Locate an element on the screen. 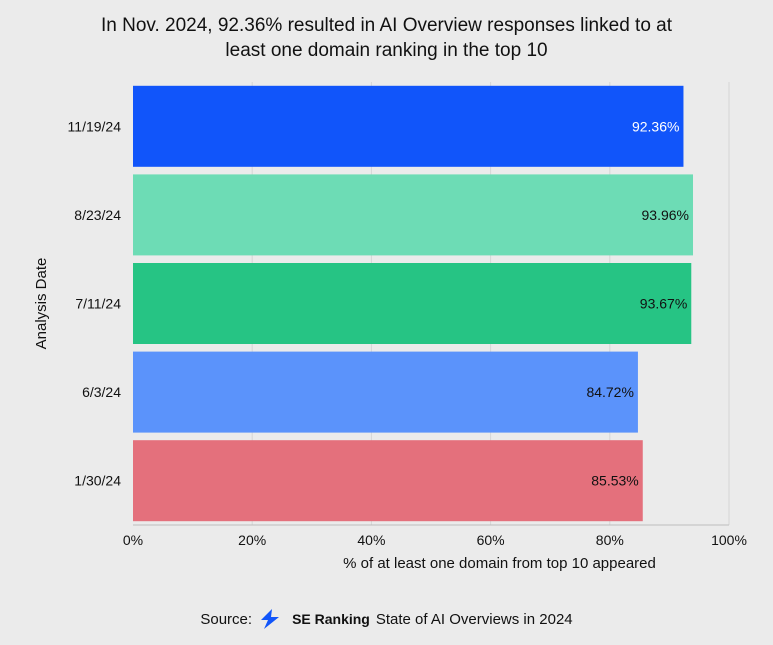 The width and height of the screenshot is (773, 645). y-tick-label: 6/3/24 is located at coordinates (101, 392).